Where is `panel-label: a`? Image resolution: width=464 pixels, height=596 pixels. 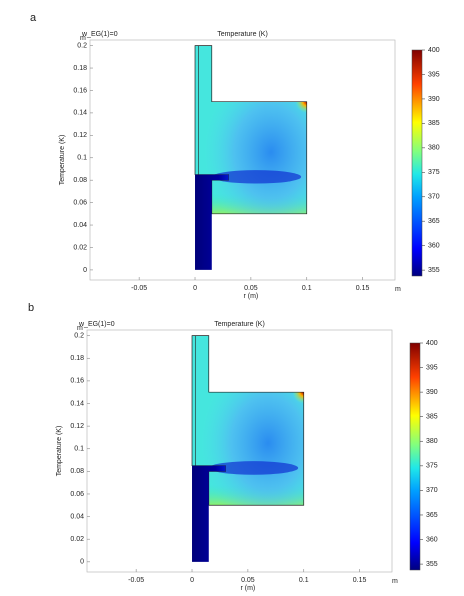 panel-label: a is located at coordinates (33, 18).